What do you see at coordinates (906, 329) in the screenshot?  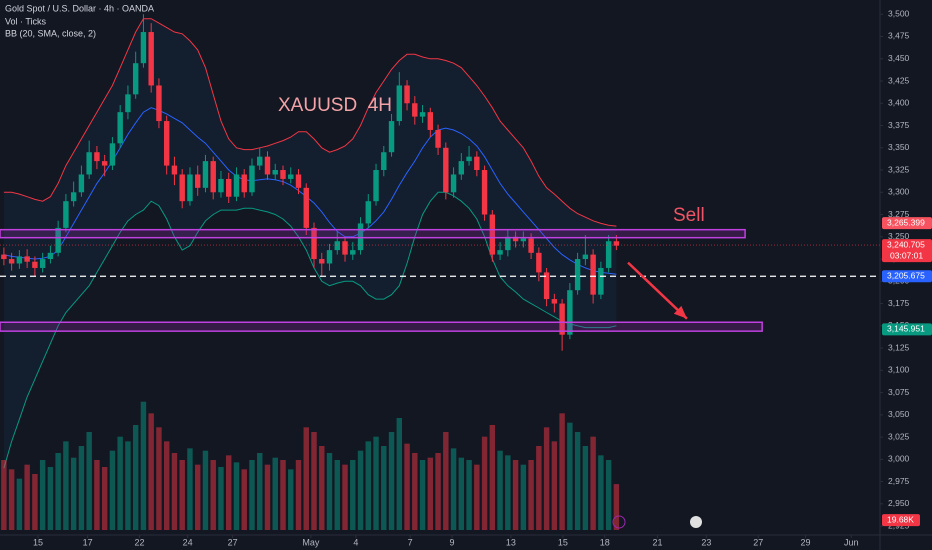 I see `price-tag-label: 3,145.951` at bounding box center [906, 329].